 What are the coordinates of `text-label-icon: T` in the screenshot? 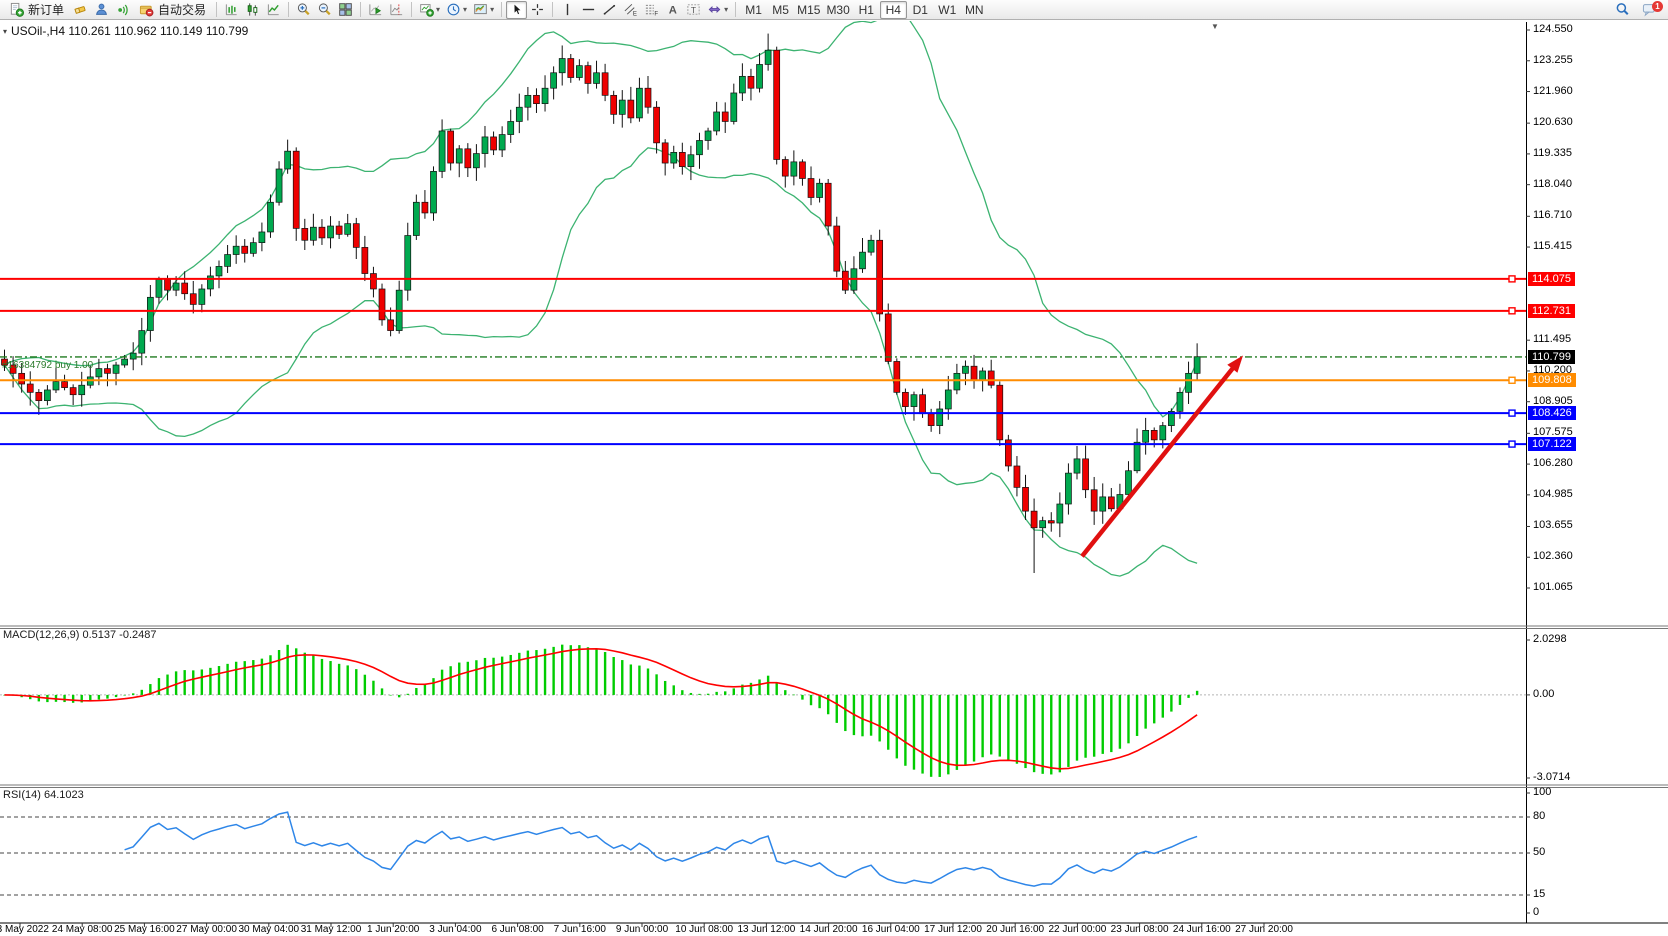 It's located at (693, 9).